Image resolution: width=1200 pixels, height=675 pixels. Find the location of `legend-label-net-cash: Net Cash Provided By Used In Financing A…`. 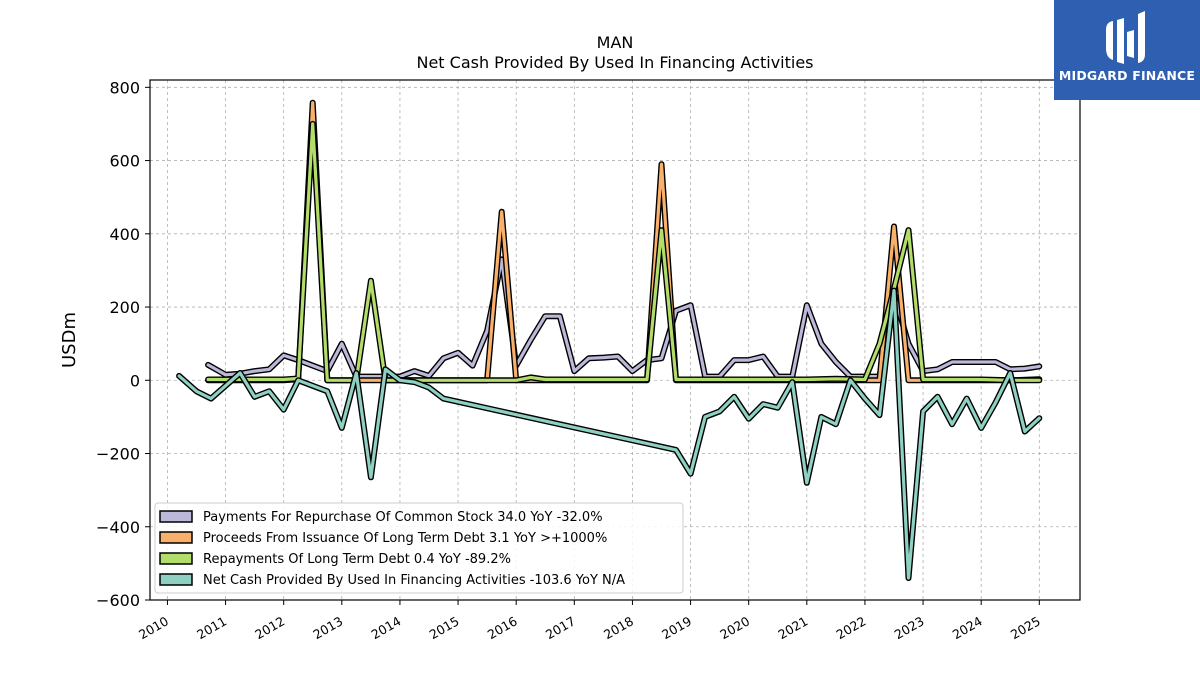

legend-label-net-cash: Net Cash Provided By Used In Financing A… is located at coordinates (414, 580).